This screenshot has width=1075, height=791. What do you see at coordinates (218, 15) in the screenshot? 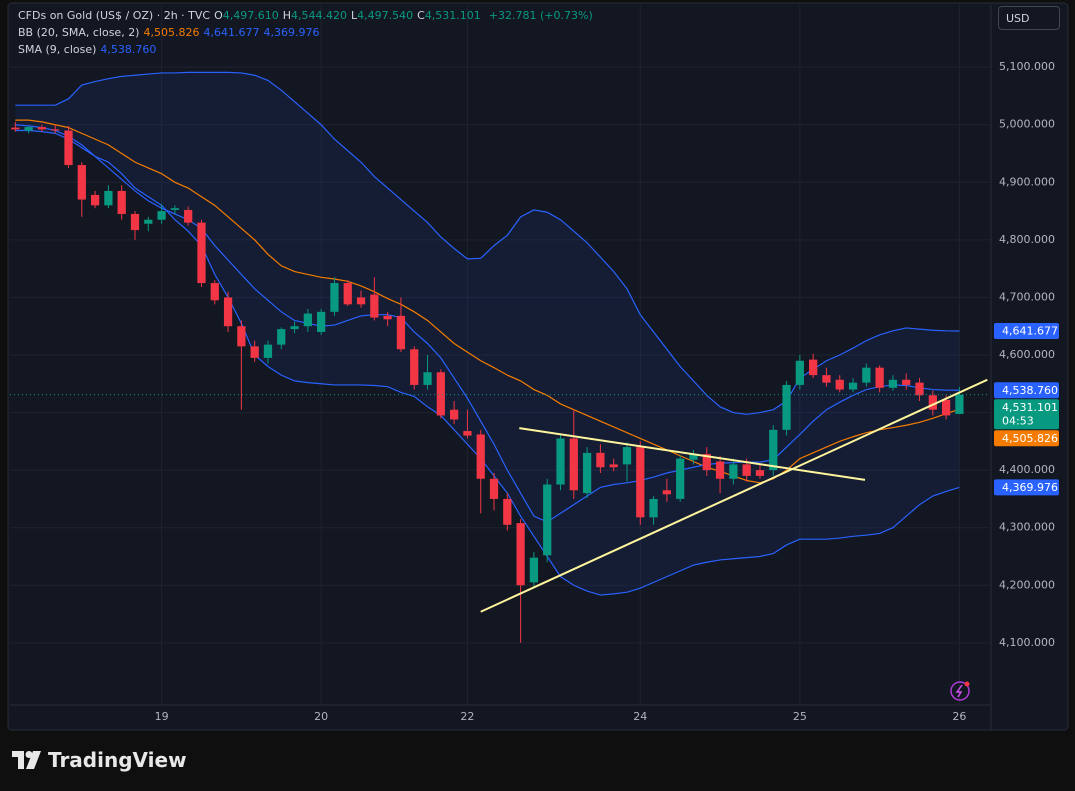
I see `ohlc-key: O` at bounding box center [218, 15].